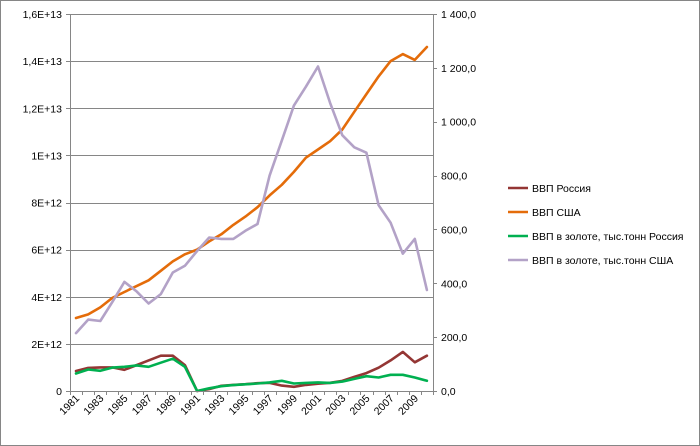 The width and height of the screenshot is (700, 446). What do you see at coordinates (360, 405) in the screenshot?
I see `x-axis-tick-label: 2005` at bounding box center [360, 405].